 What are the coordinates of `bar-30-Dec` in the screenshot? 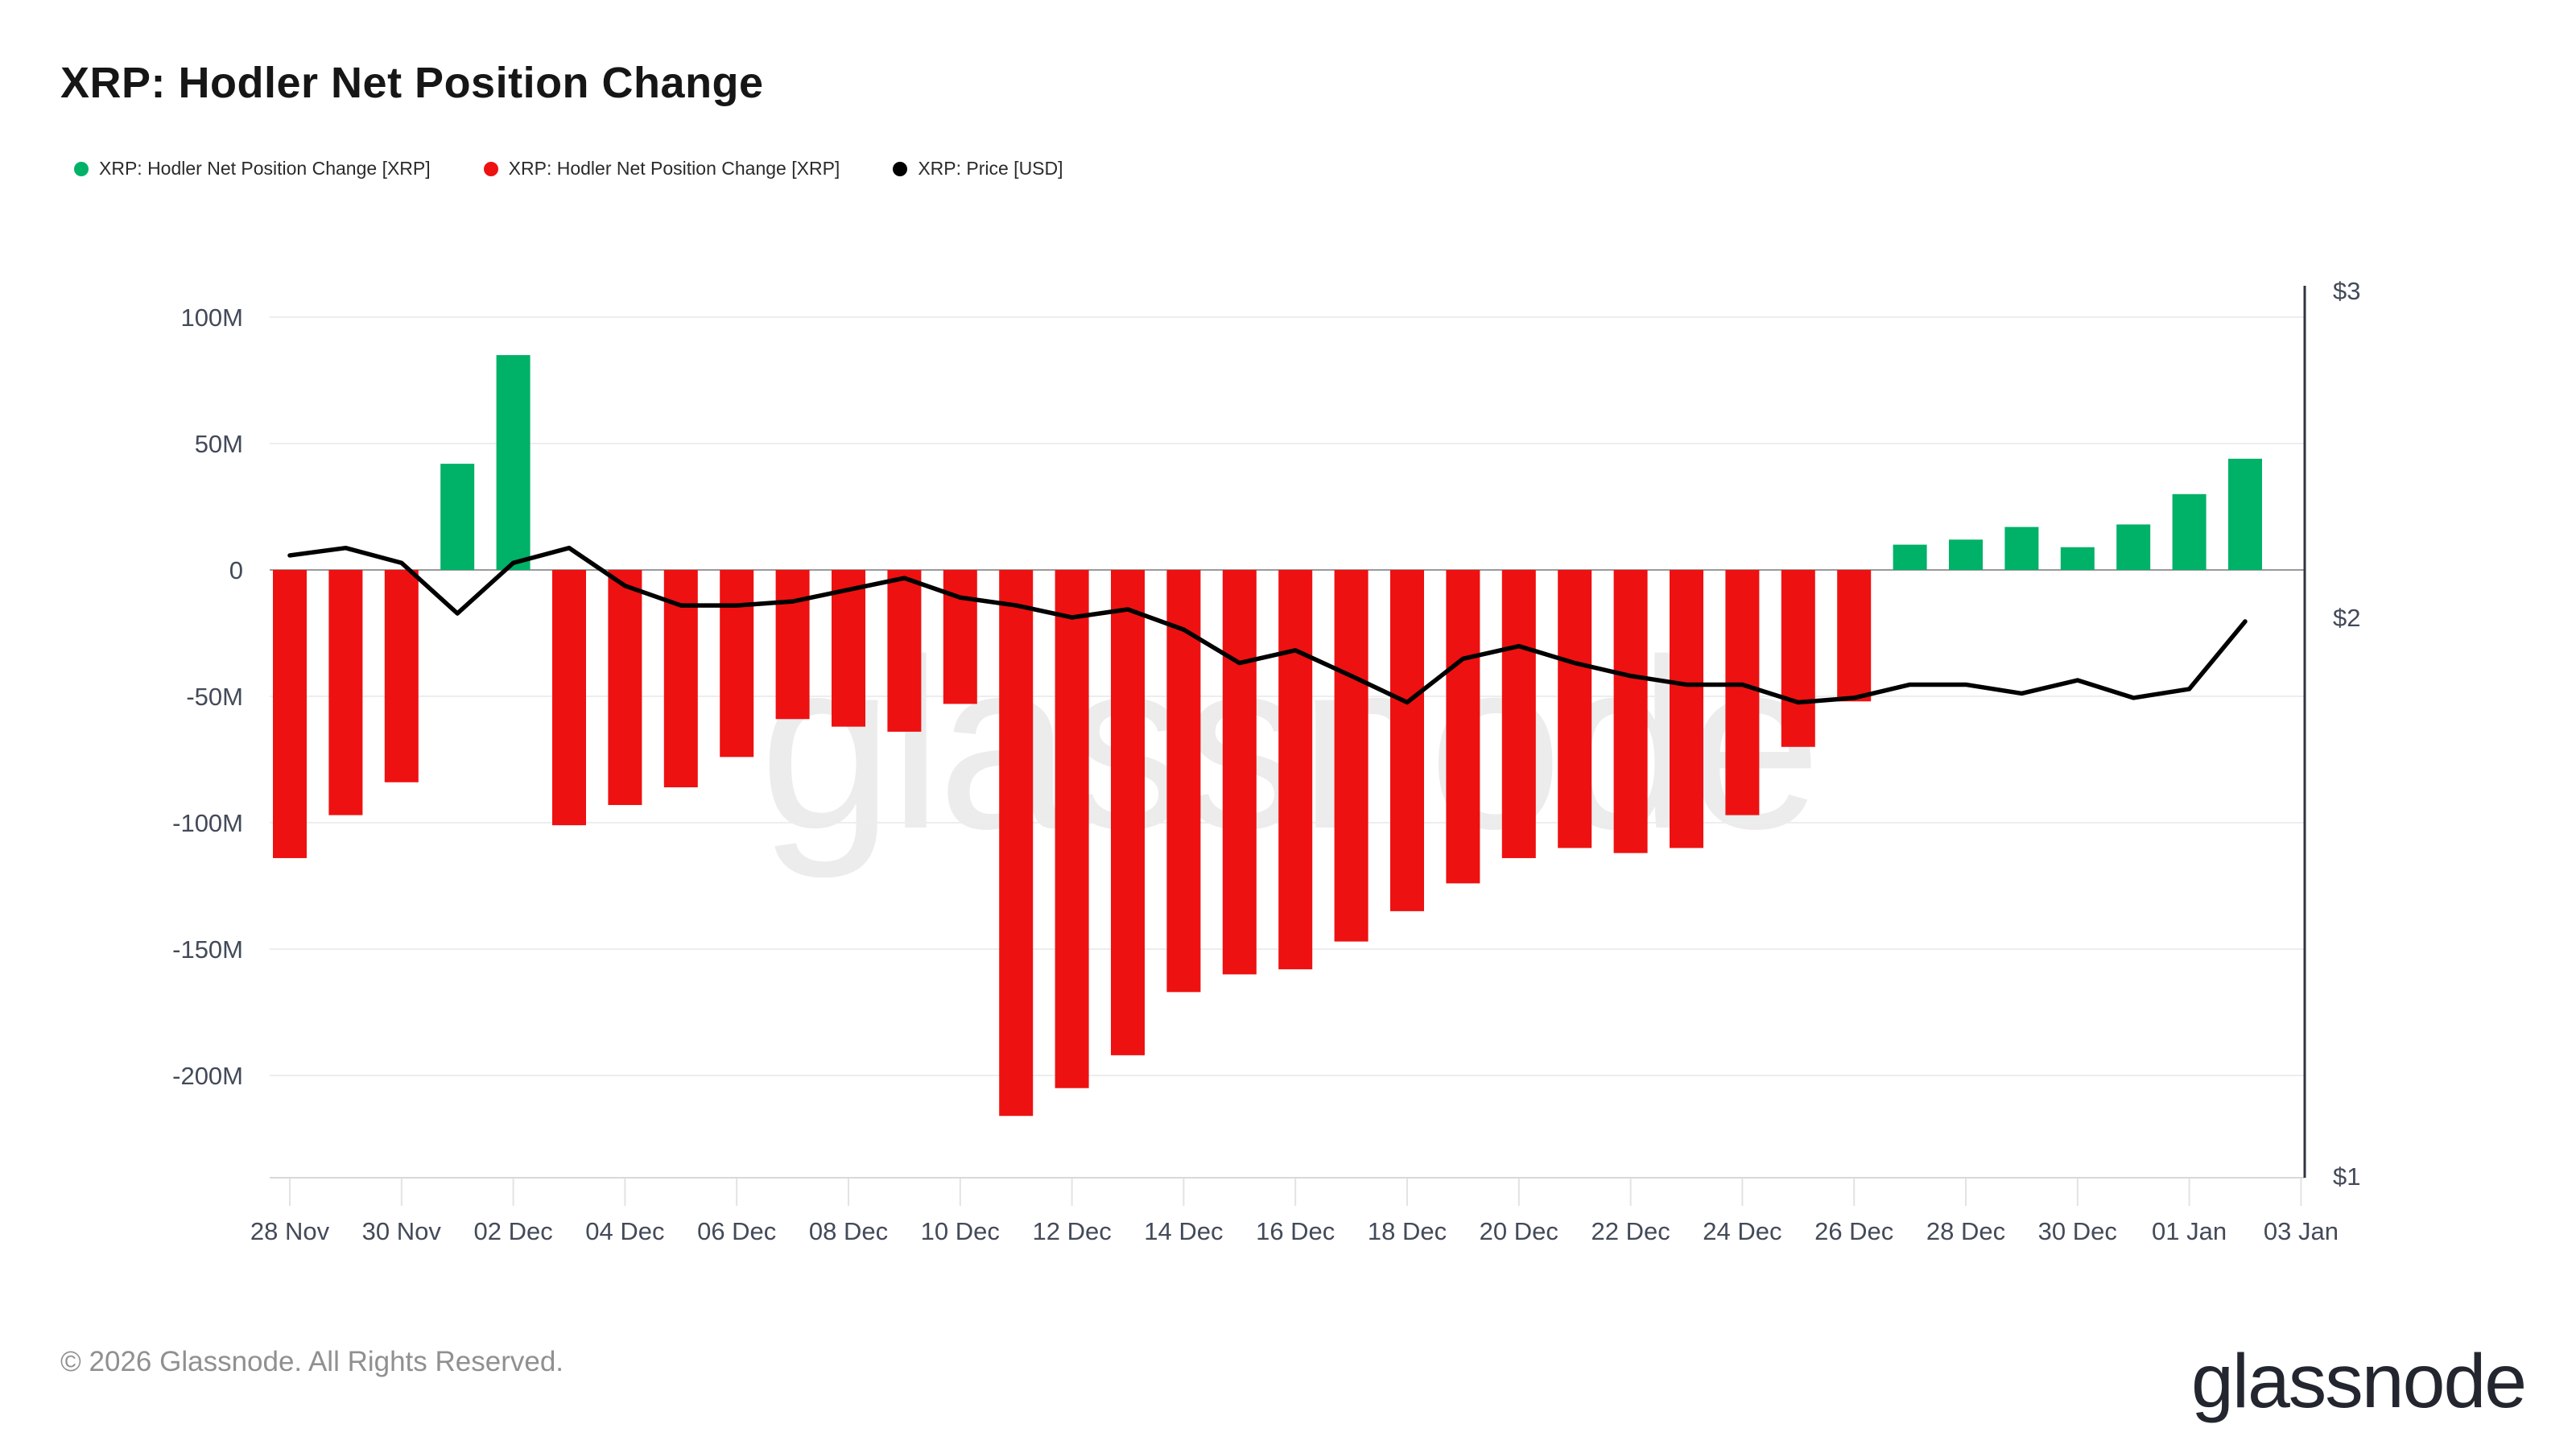 It's located at (2077, 558).